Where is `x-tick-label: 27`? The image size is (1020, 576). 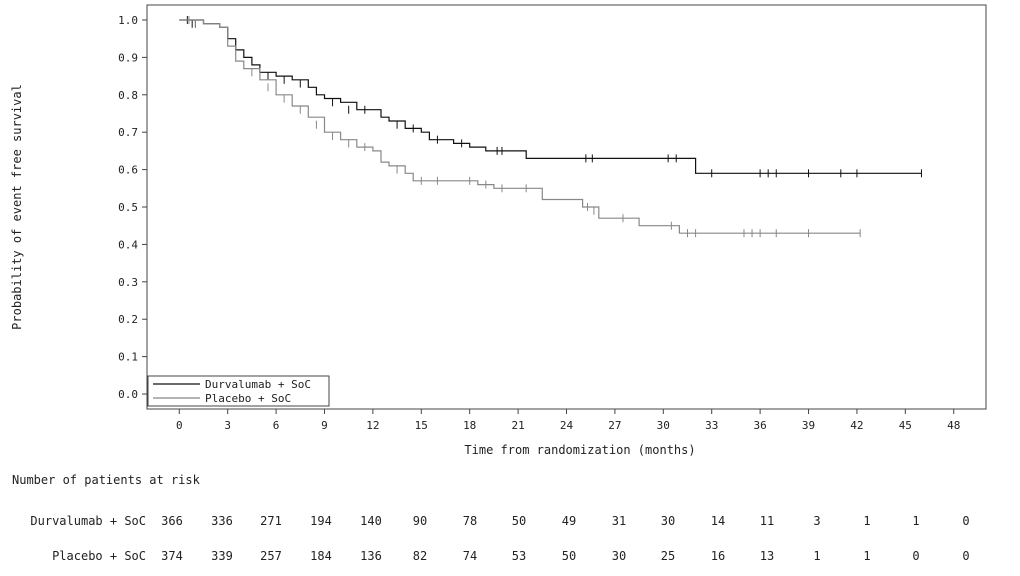
x-tick-label: 27 is located at coordinates (614, 425).